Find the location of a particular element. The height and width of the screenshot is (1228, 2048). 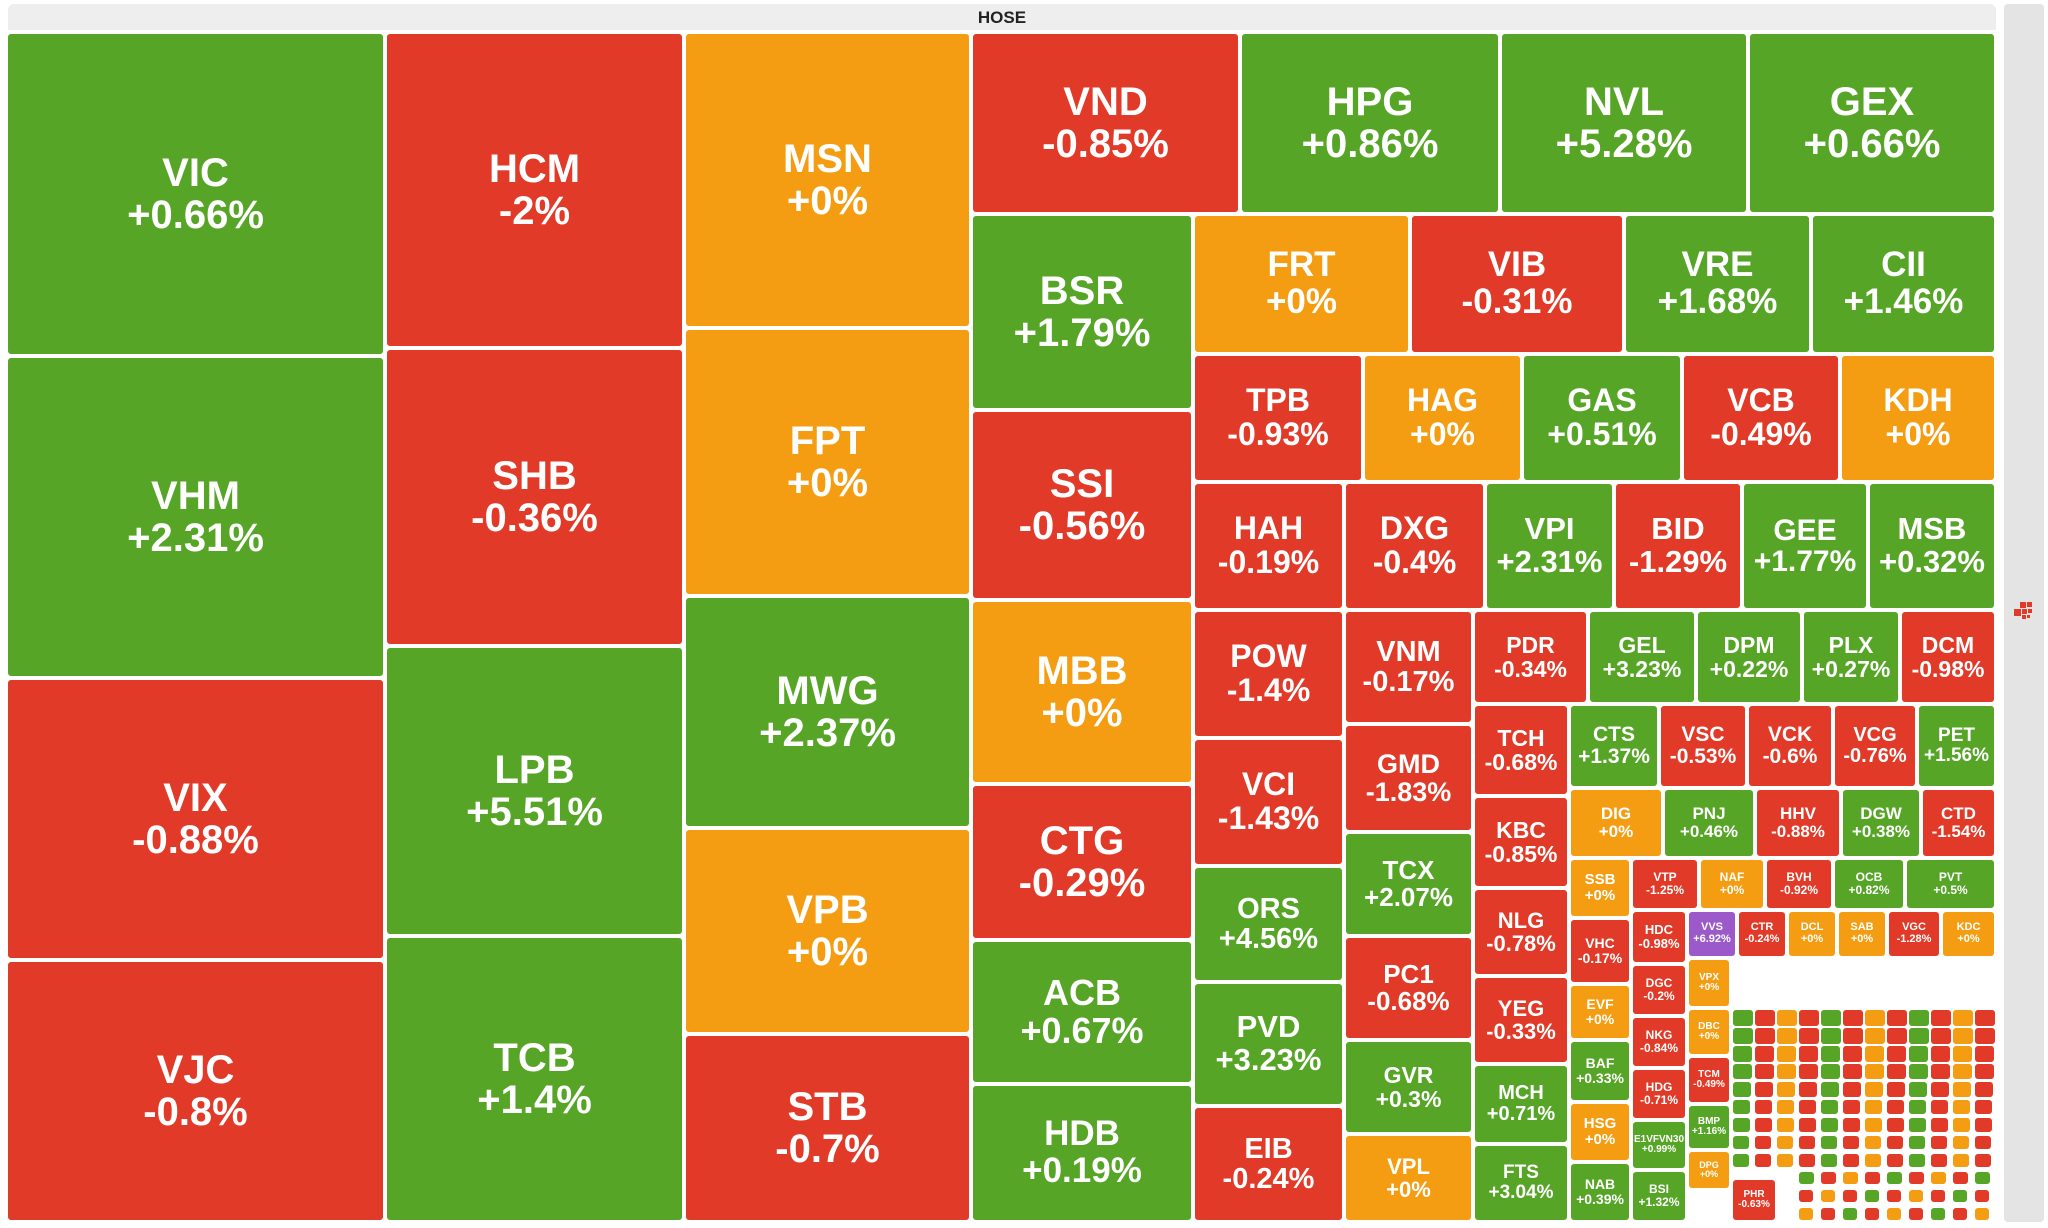

tile-dcm: DCM -0.98% is located at coordinates (1948, 657).